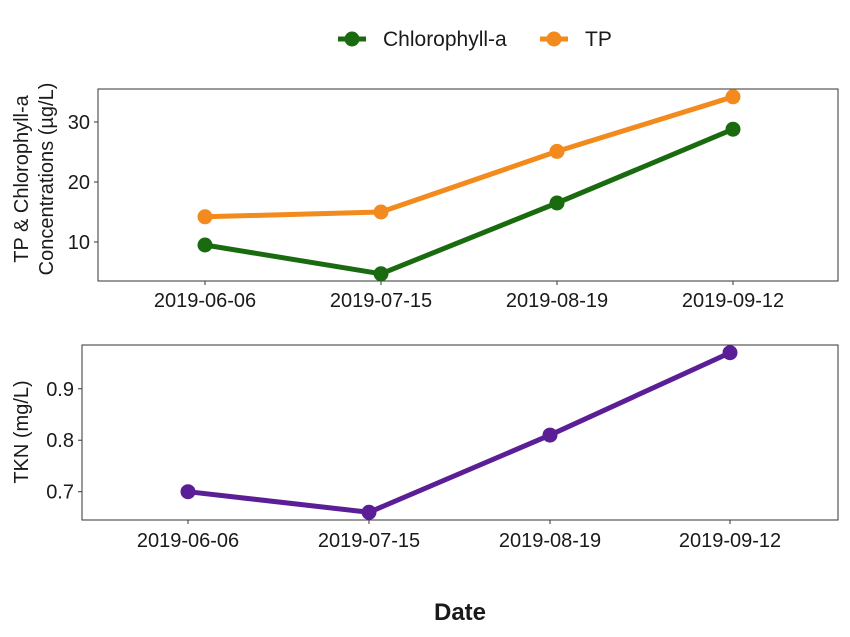 The image size is (850, 637). Describe the element at coordinates (445, 39) in the screenshot. I see `legend-label-0: Chlorophyll-a` at that location.